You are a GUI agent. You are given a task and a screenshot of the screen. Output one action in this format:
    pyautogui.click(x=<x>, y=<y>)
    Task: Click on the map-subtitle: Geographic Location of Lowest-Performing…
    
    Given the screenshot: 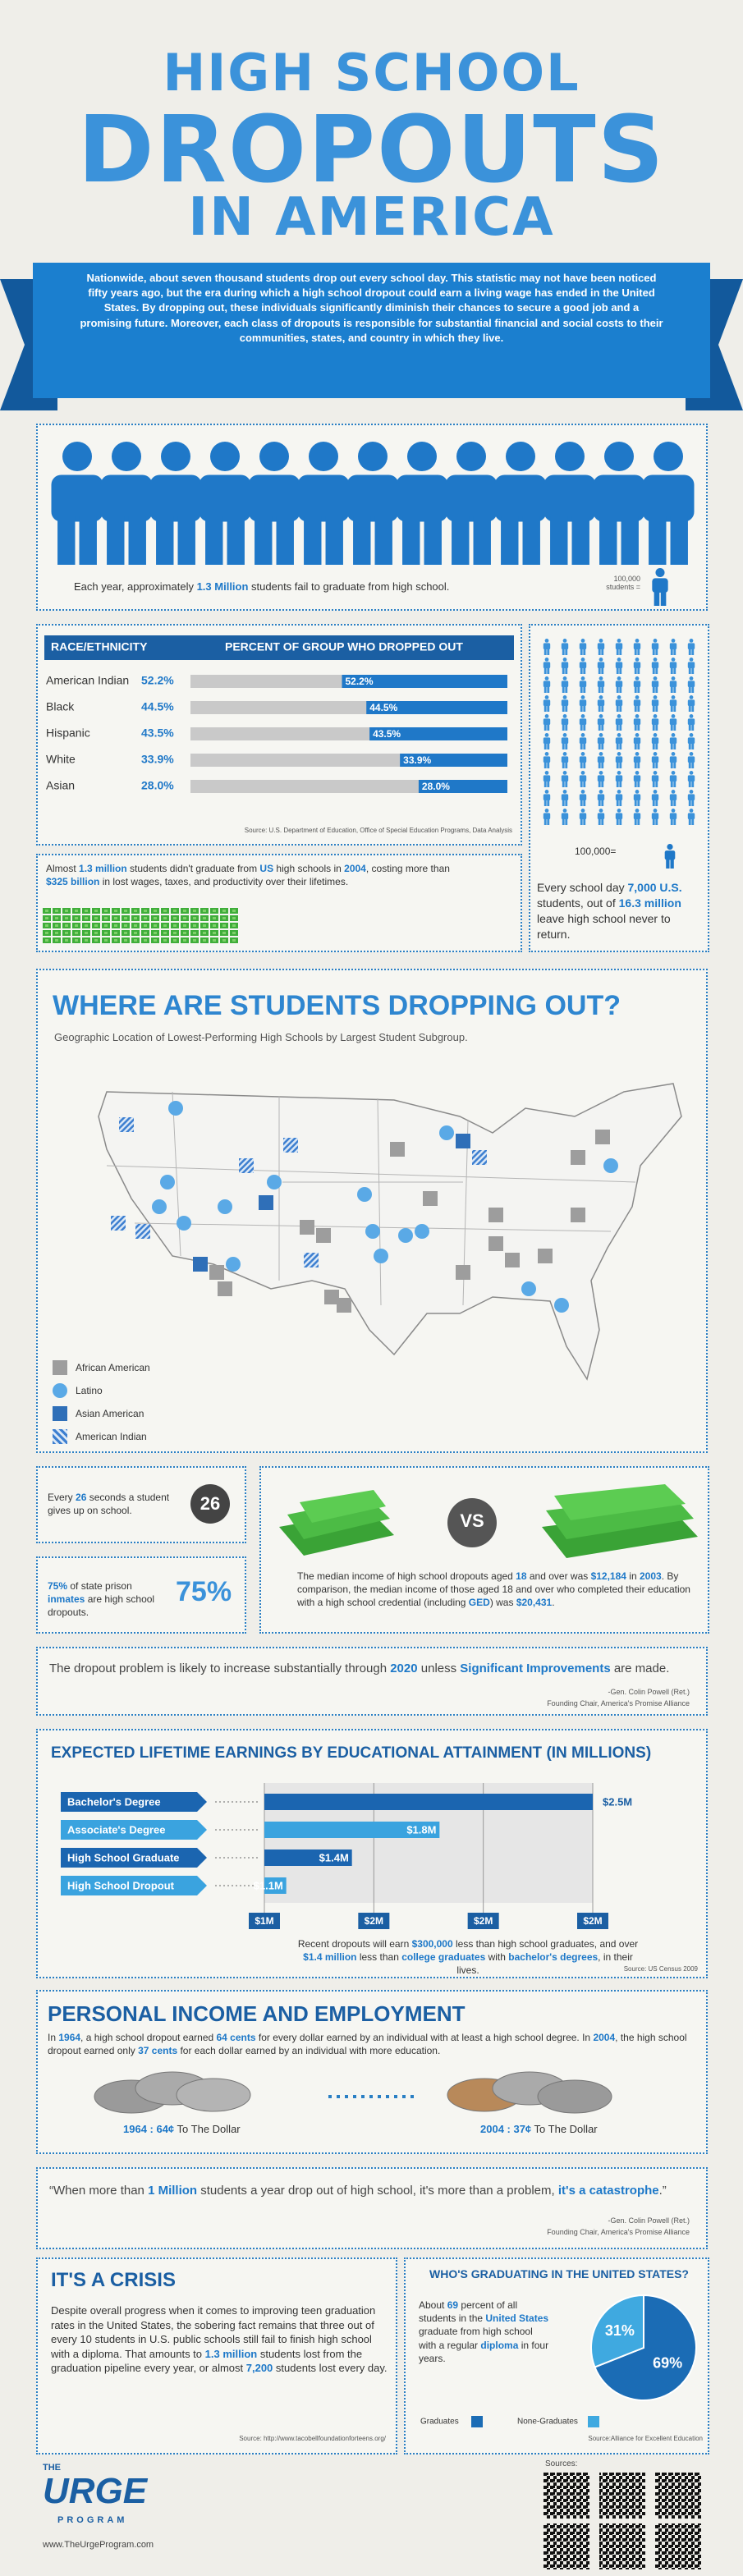 What is the action you would take?
    pyautogui.click(x=261, y=1037)
    